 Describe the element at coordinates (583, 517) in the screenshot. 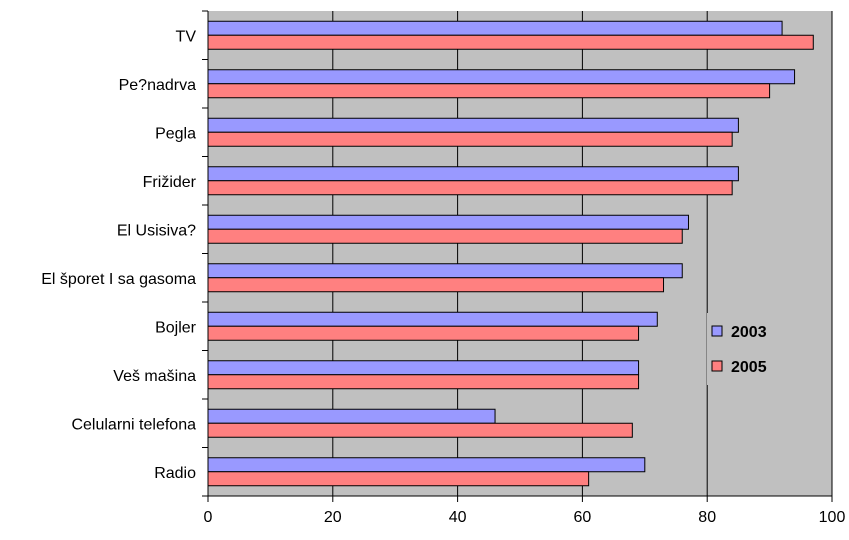

I see `x-tick-label-60: 60` at that location.